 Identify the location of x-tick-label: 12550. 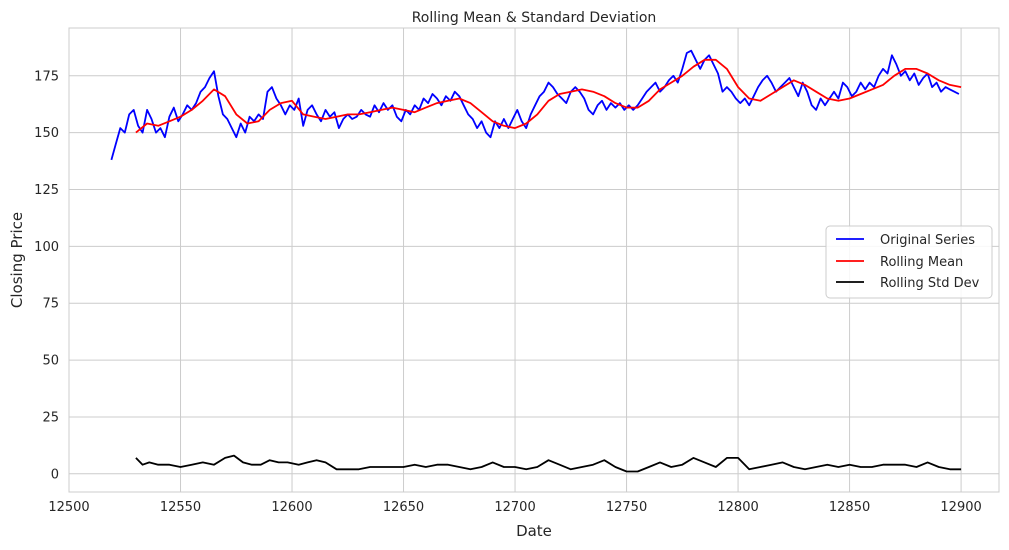
(180, 507).